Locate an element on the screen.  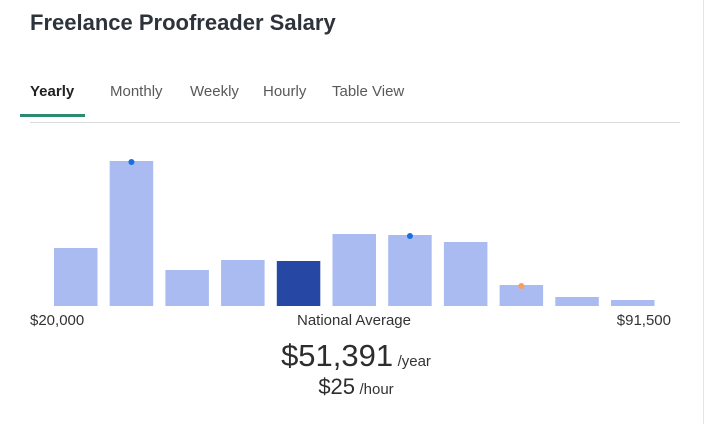
caption: National Average is located at coordinates (354, 320).